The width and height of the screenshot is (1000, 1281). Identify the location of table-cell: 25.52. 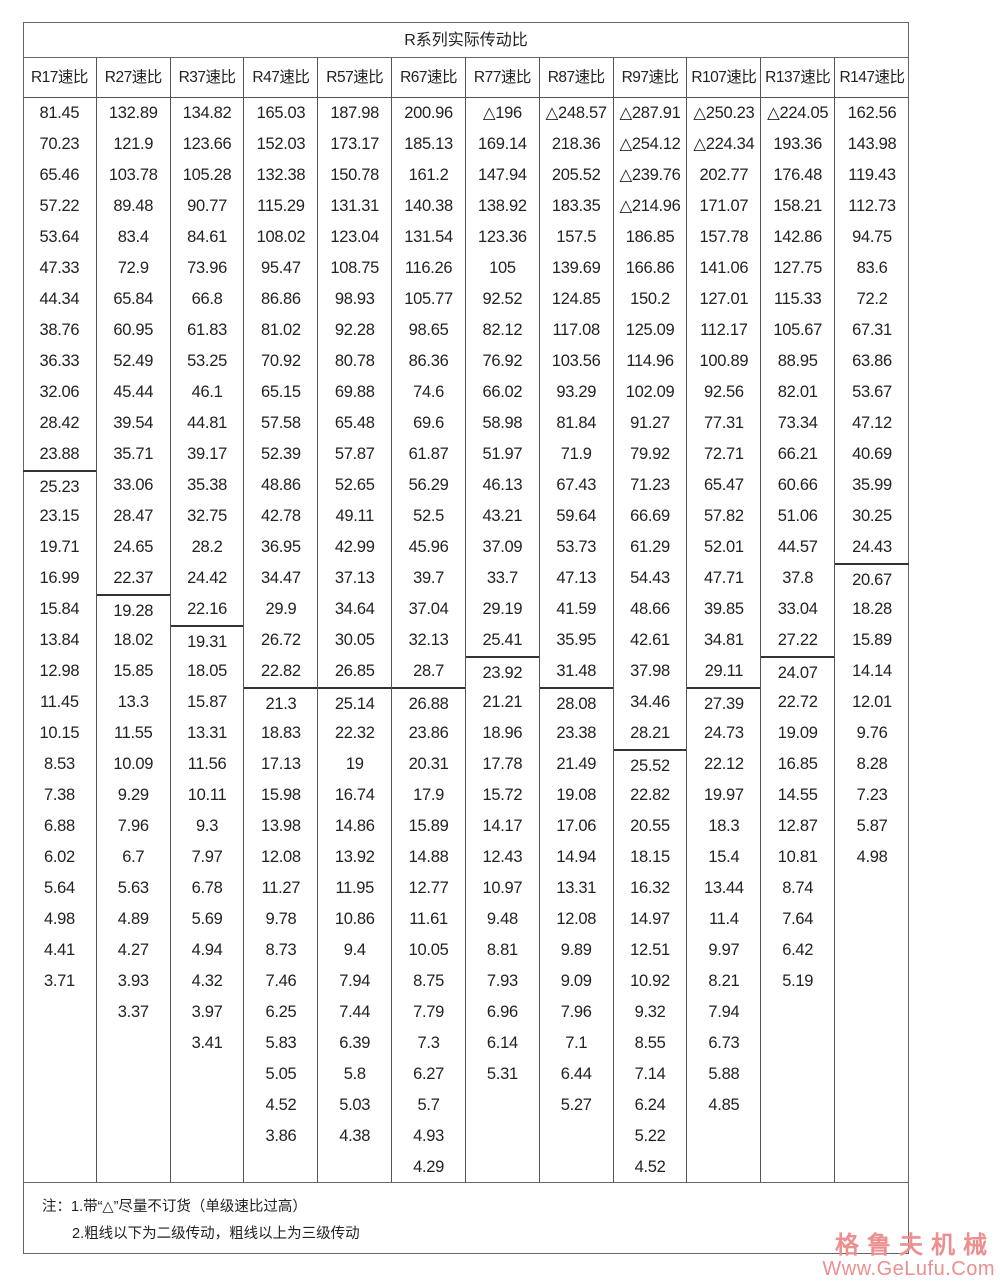
(650, 764).